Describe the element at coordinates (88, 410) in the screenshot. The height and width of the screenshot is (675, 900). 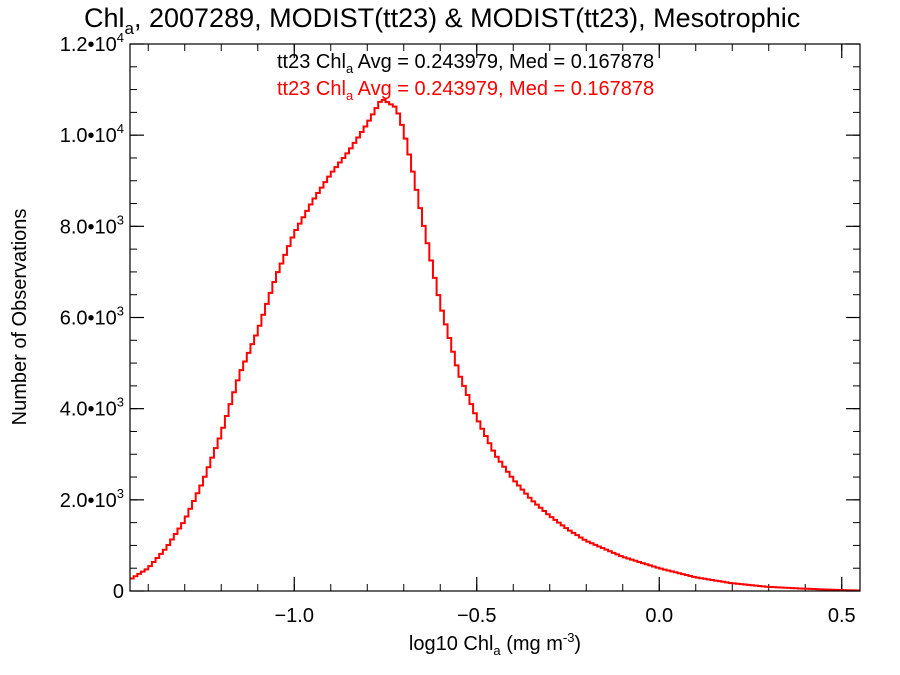
I see `y-tick-label-mantissa: 4.0•10` at that location.